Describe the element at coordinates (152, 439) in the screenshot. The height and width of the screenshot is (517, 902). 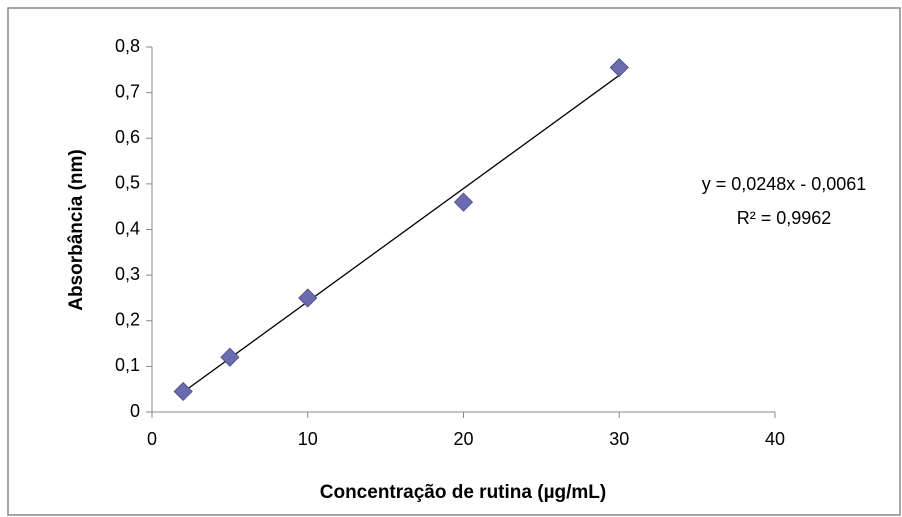
I see `x-tick-label: 0` at that location.